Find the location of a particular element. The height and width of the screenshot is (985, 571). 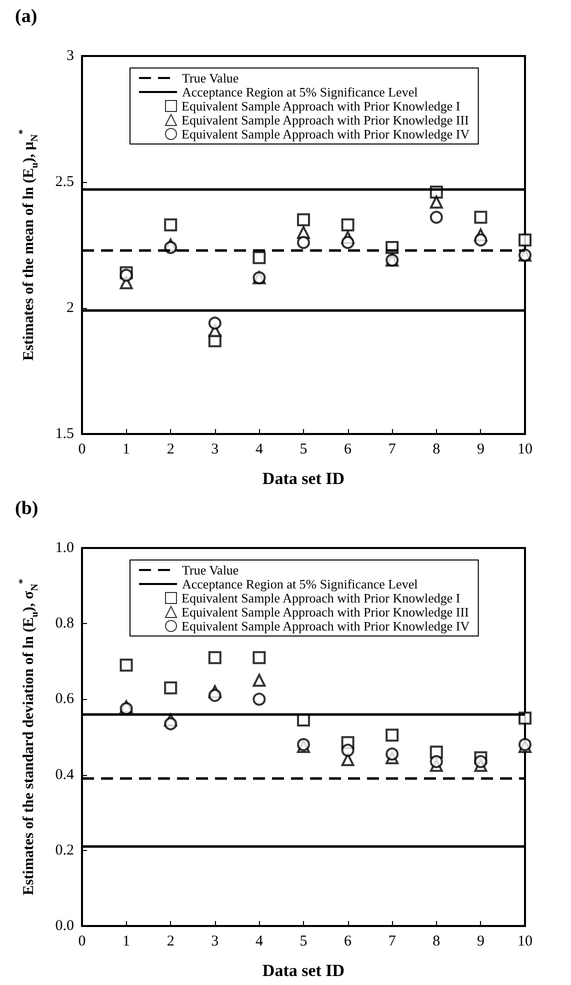

y-tick-label: 1.5 is located at coordinates (64, 434).